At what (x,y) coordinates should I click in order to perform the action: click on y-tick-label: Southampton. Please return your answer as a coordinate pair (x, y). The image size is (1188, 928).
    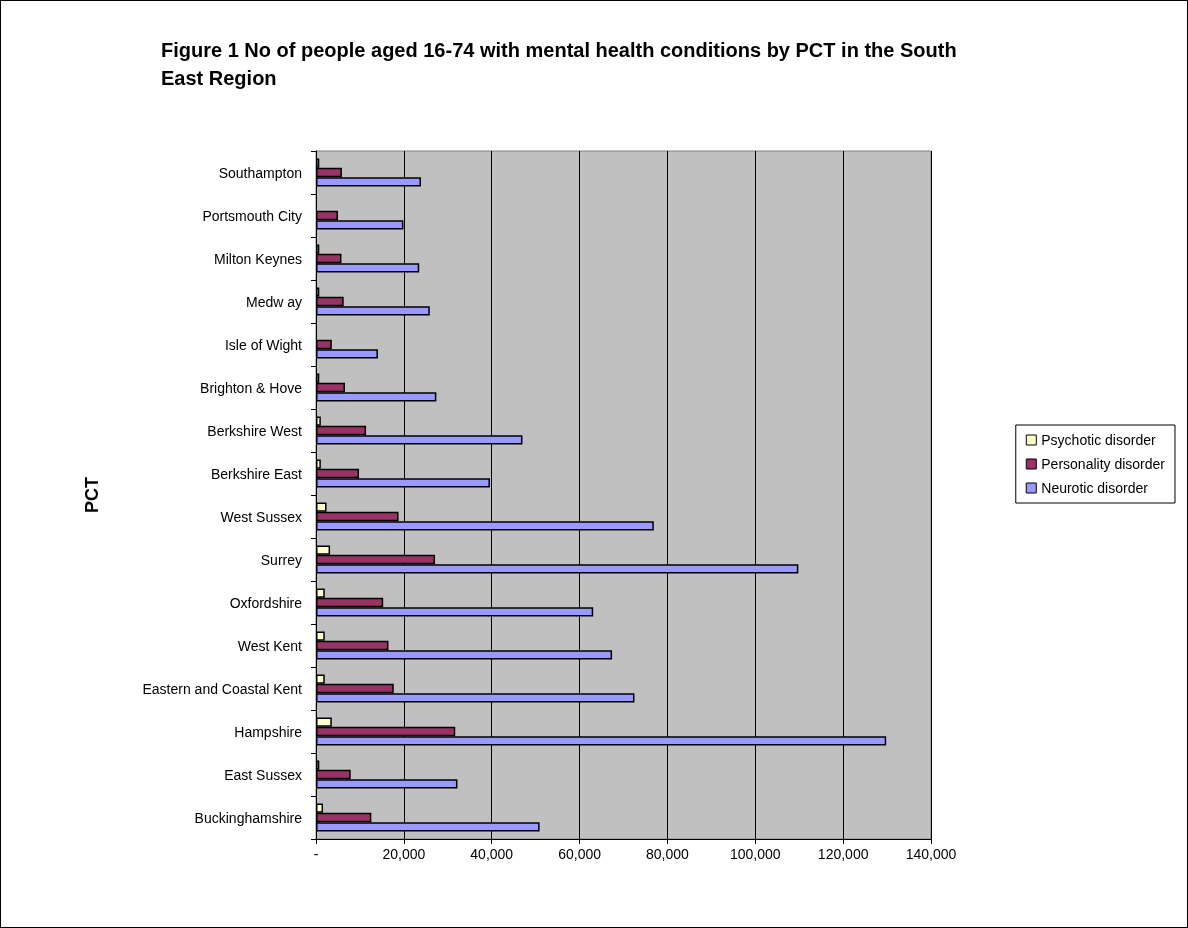
    Looking at the image, I should click on (260, 172).